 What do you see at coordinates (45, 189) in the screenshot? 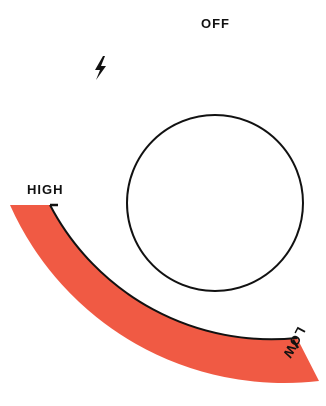
I see `high-label: HIGH` at bounding box center [45, 189].